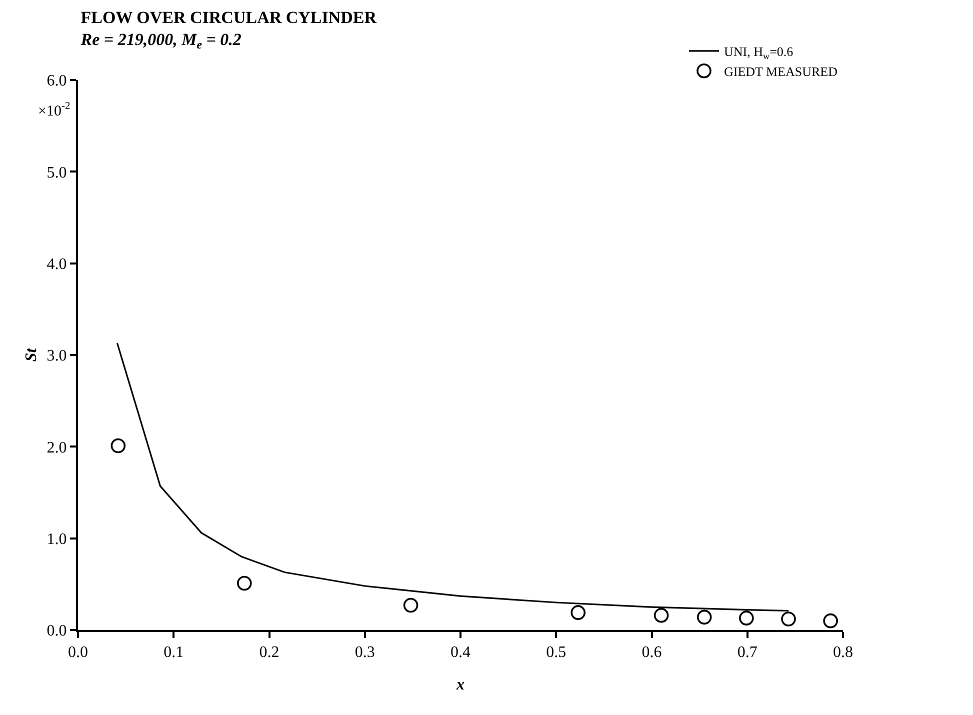  Describe the element at coordinates (364, 653) in the screenshot. I see `x-tick-label: 0.3` at that location.